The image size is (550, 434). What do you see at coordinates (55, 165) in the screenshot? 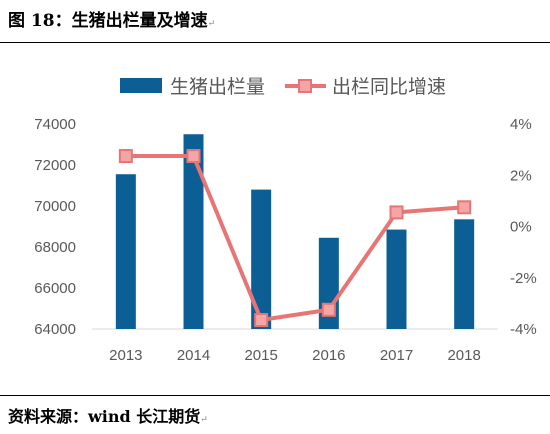
I see `y-left-tick-label: 72000` at bounding box center [55, 165].